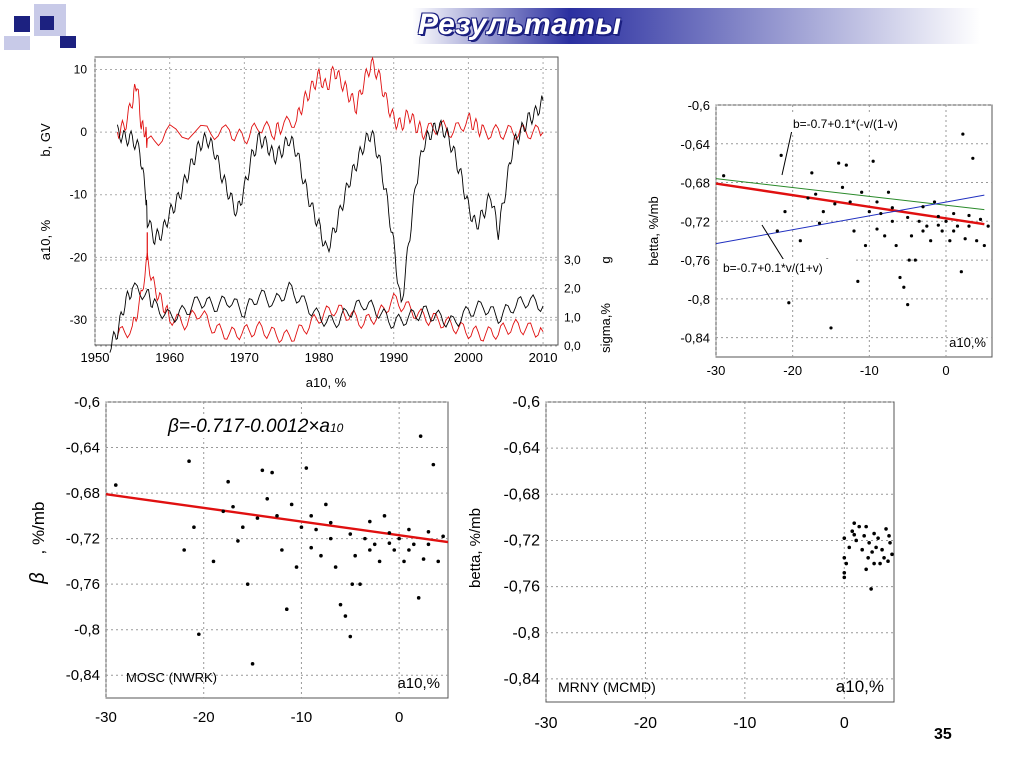  What do you see at coordinates (87, 402) in the screenshot?
I see `scatter-y-tick-label: -0,6` at bounding box center [87, 402].